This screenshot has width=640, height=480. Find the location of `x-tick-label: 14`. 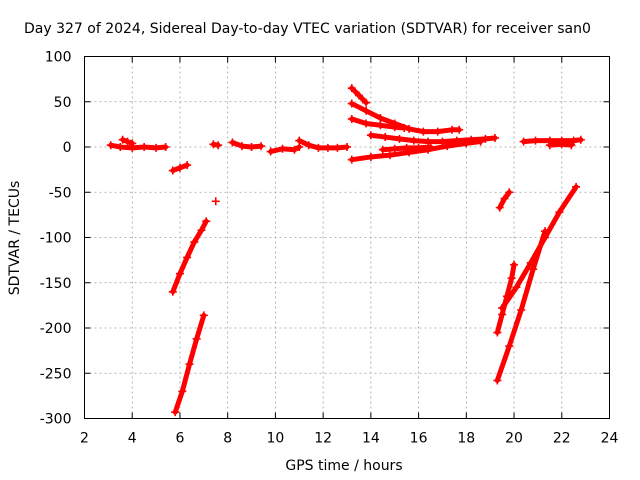

x-tick-label: 14 is located at coordinates (371, 439).